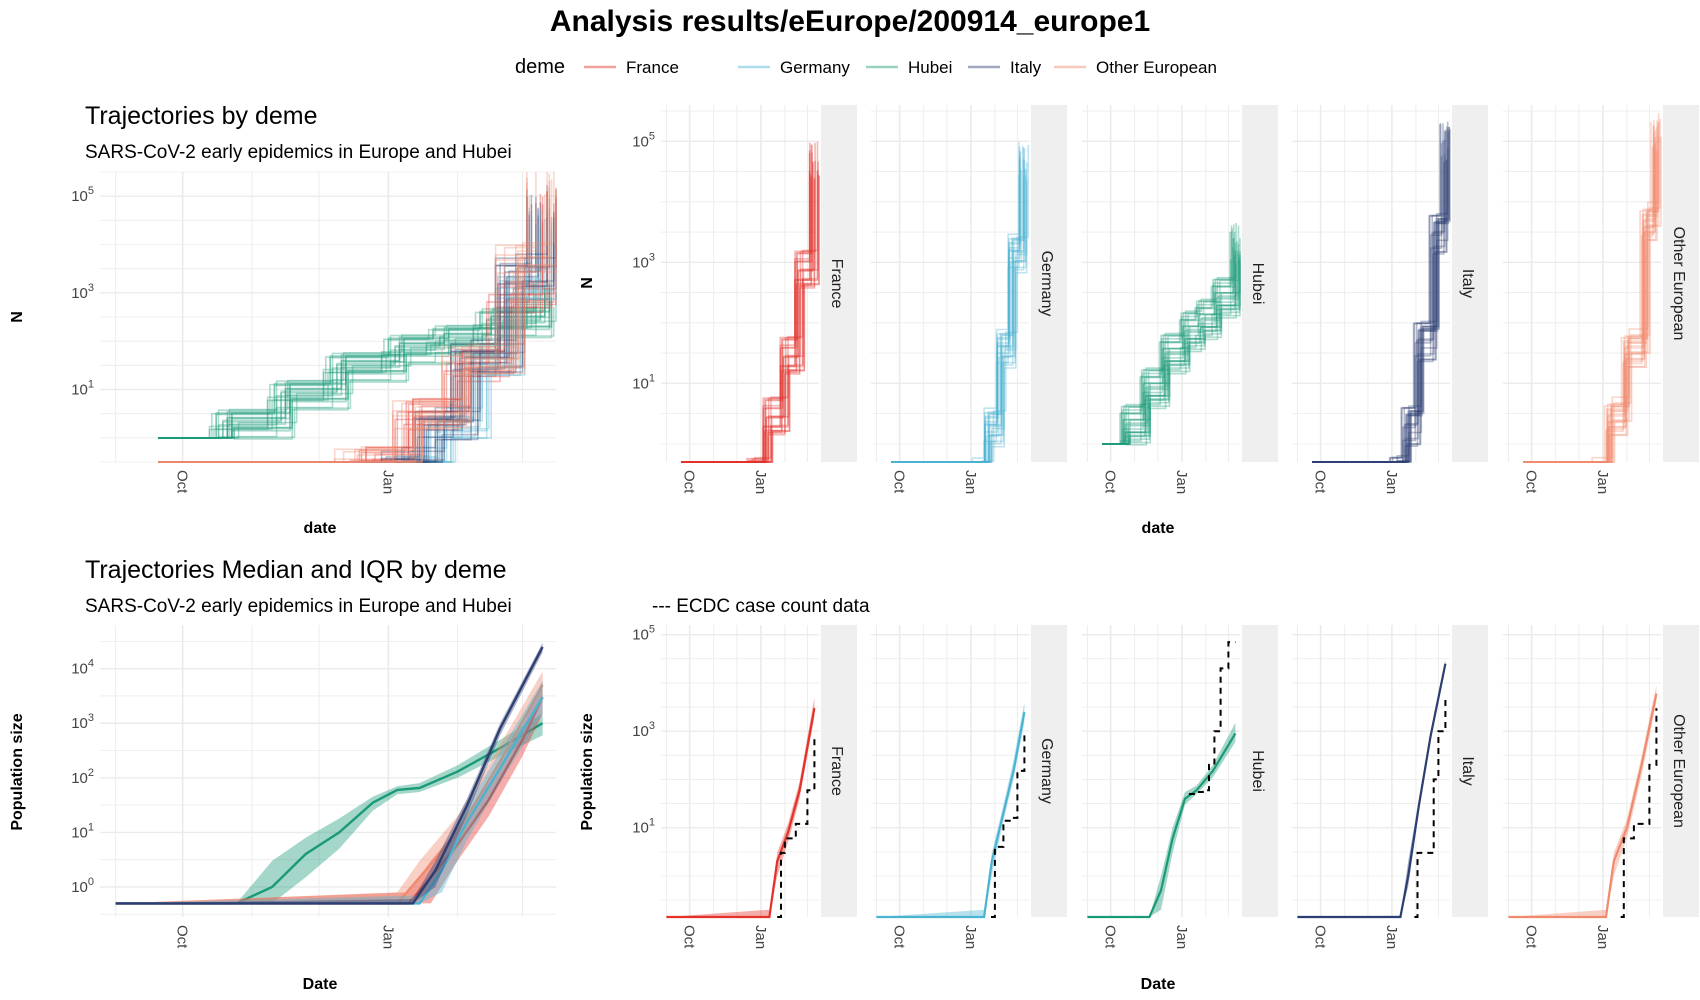  What do you see at coordinates (836, 771) in the screenshot?
I see `facet-label: France` at bounding box center [836, 771].